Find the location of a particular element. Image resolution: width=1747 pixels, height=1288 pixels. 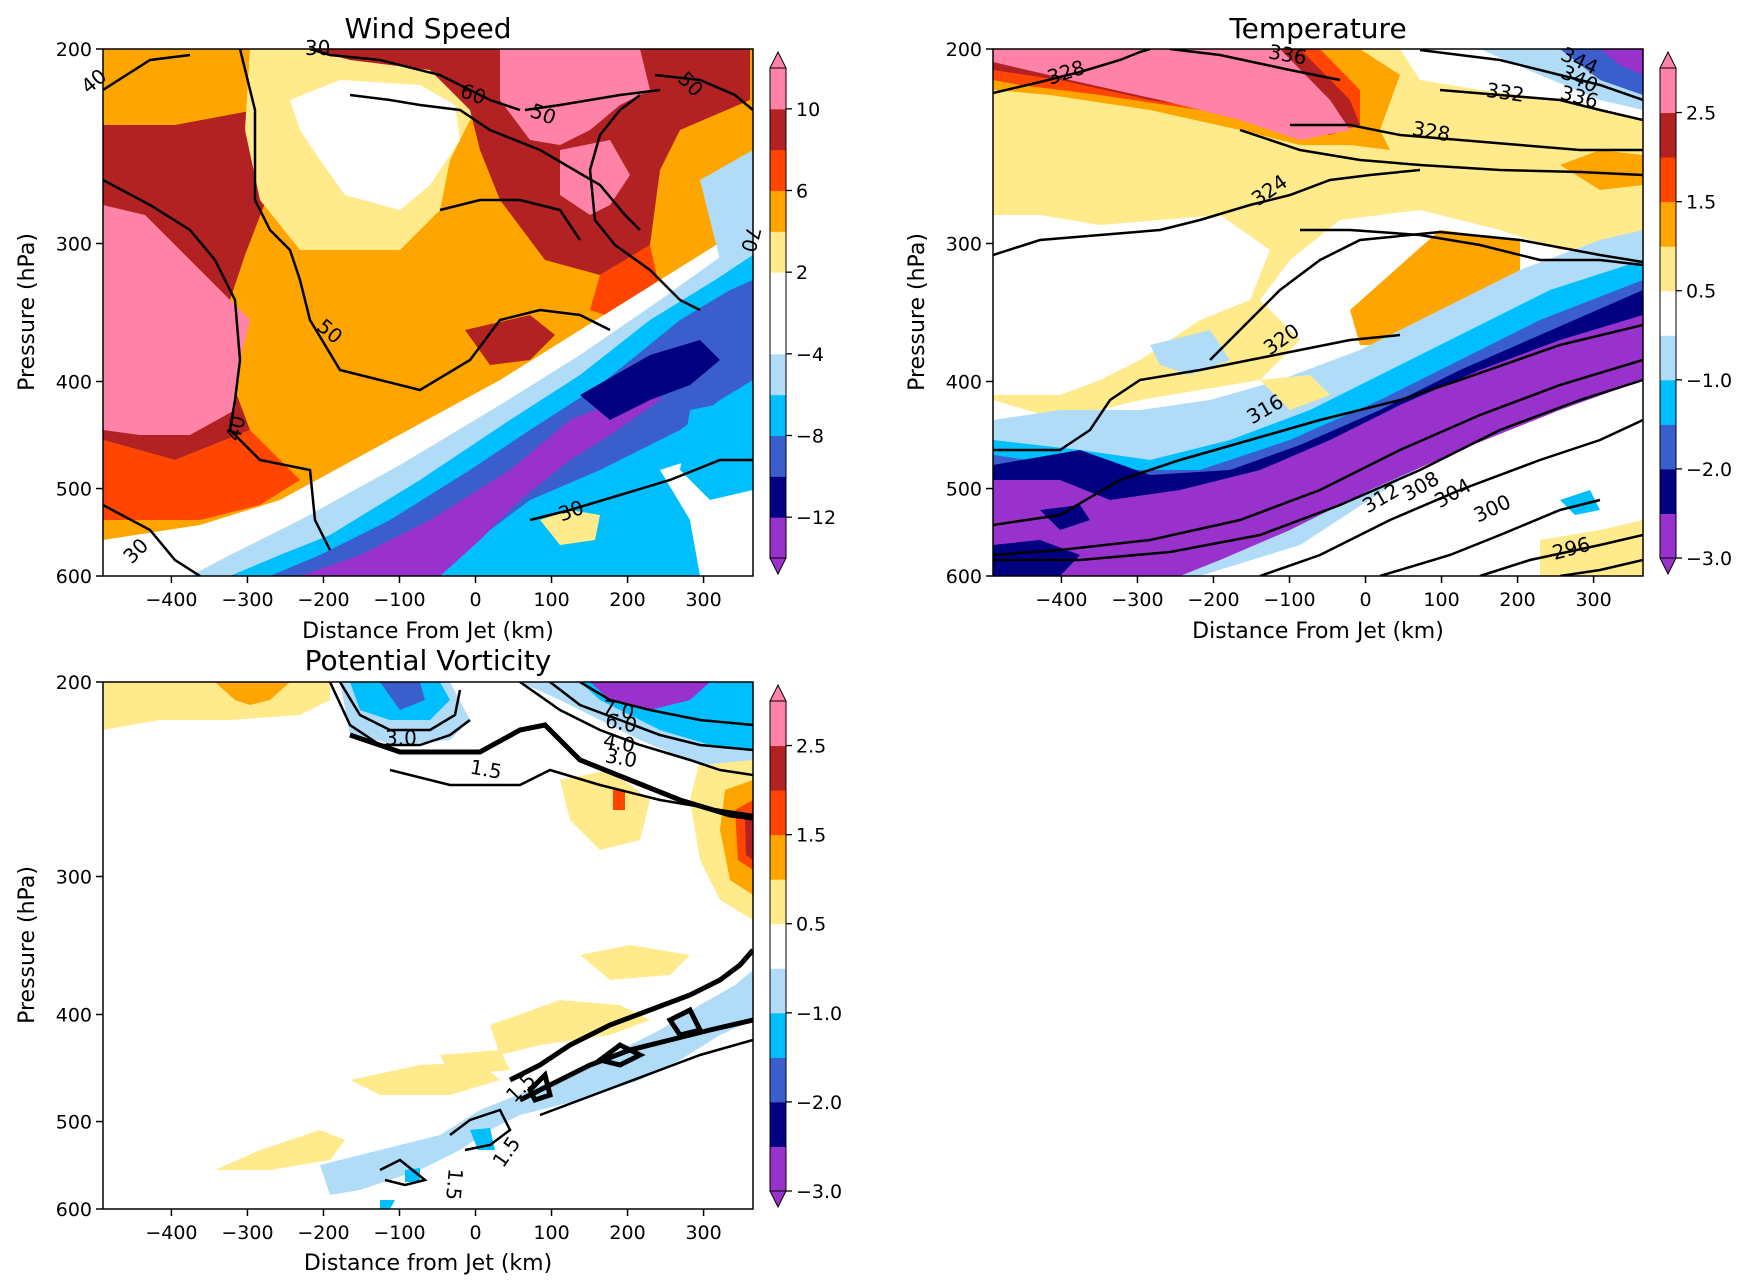

region-light-yellow-bottom is located at coordinates (570, 527).